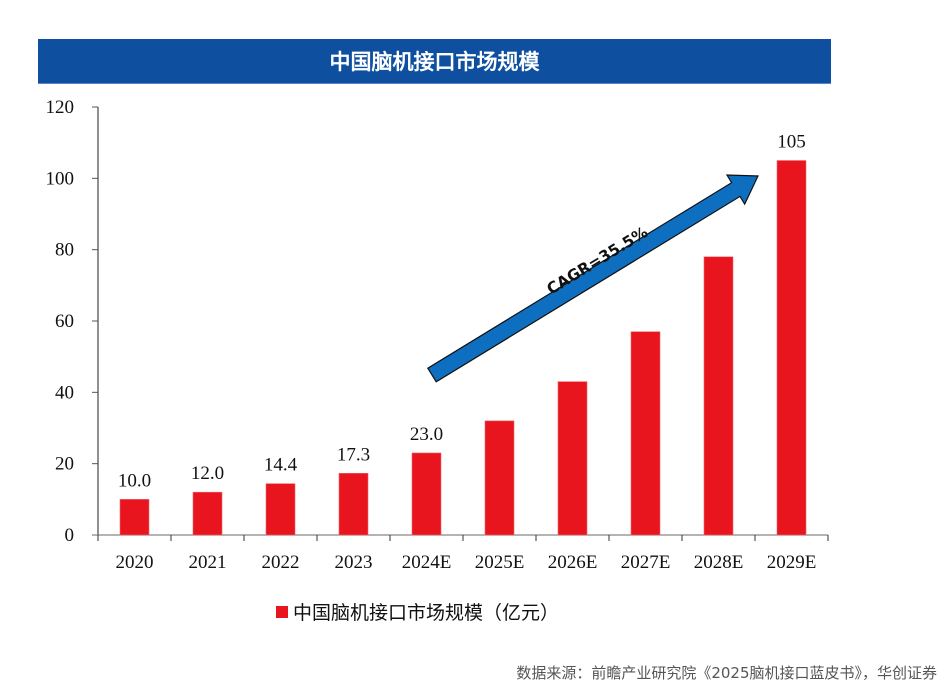 The image size is (941, 687). I want to click on x-tick-label: 2029E, so click(792, 562).